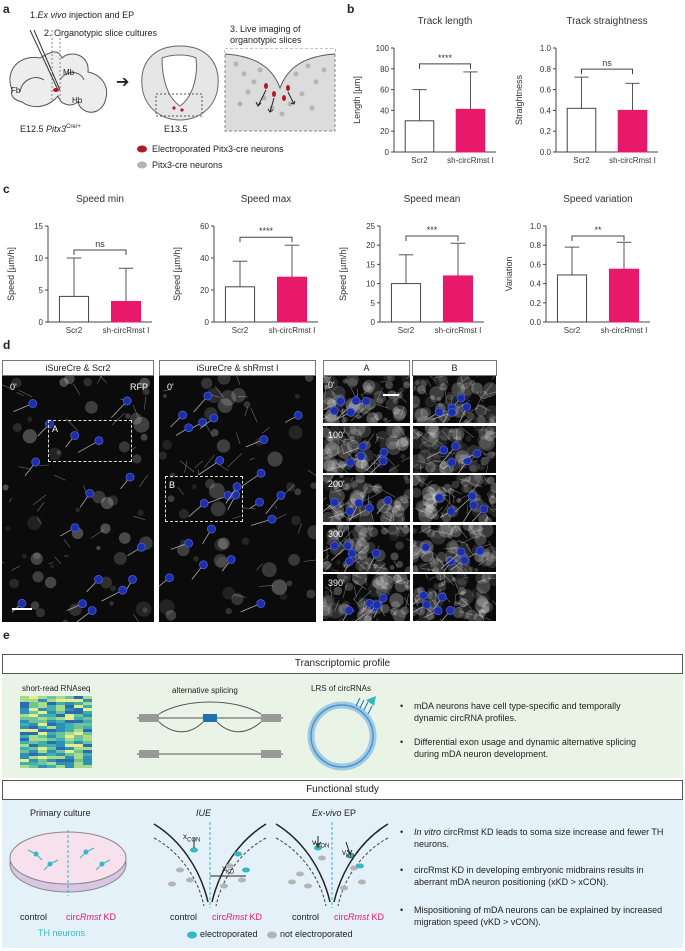  Describe the element at coordinates (370, 245) in the screenshot. I see `y-tick-label: 20` at that location.